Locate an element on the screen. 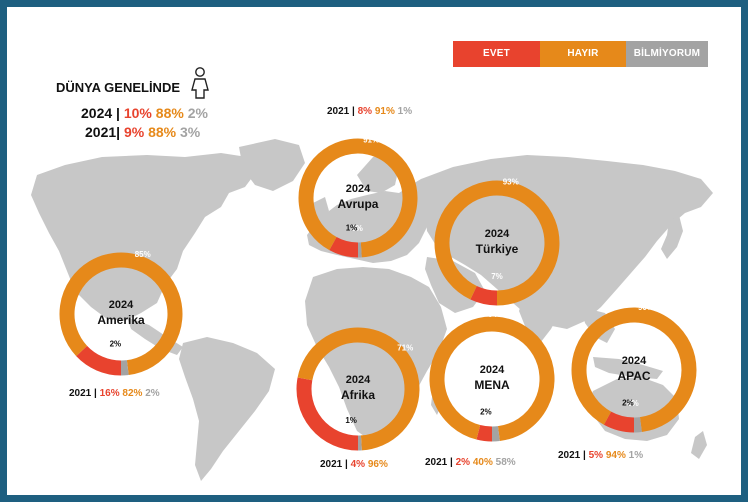 The height and width of the screenshot is (502, 748). apac-2021-yes: 5% is located at coordinates (596, 455).